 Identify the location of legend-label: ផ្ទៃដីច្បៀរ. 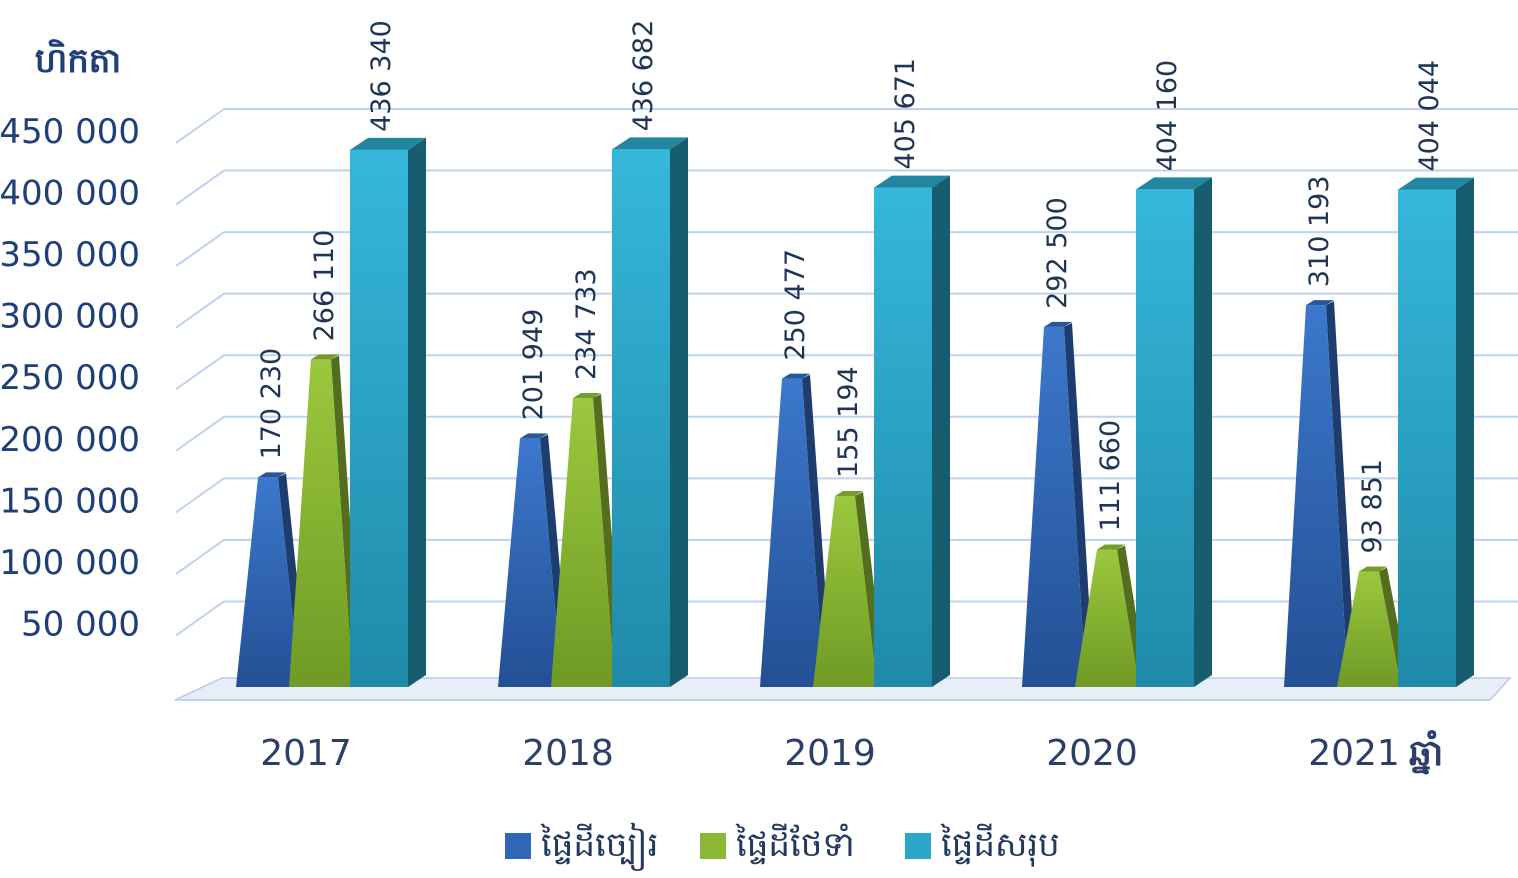
(599, 846).